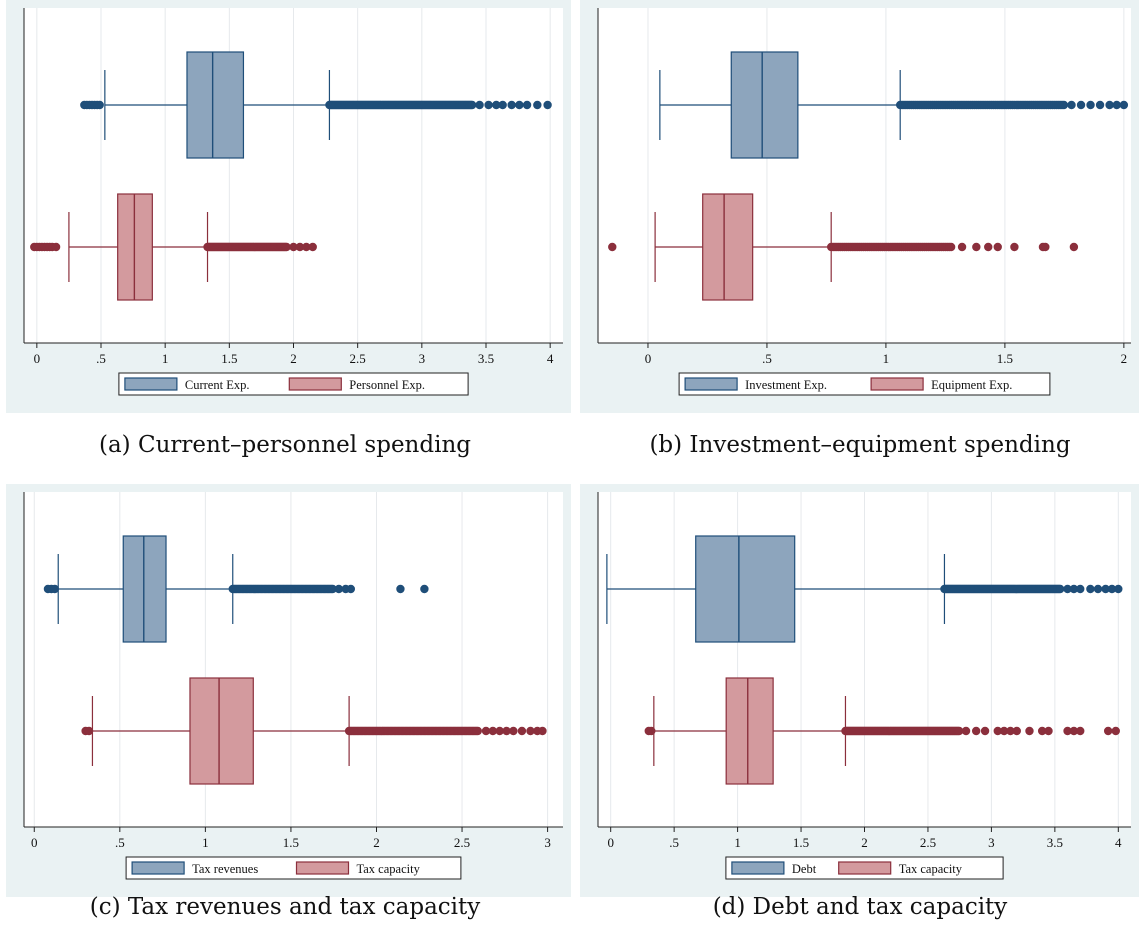 This screenshot has width=1140, height=928. What do you see at coordinates (804, 869) in the screenshot?
I see `legend-label: Debt` at bounding box center [804, 869].